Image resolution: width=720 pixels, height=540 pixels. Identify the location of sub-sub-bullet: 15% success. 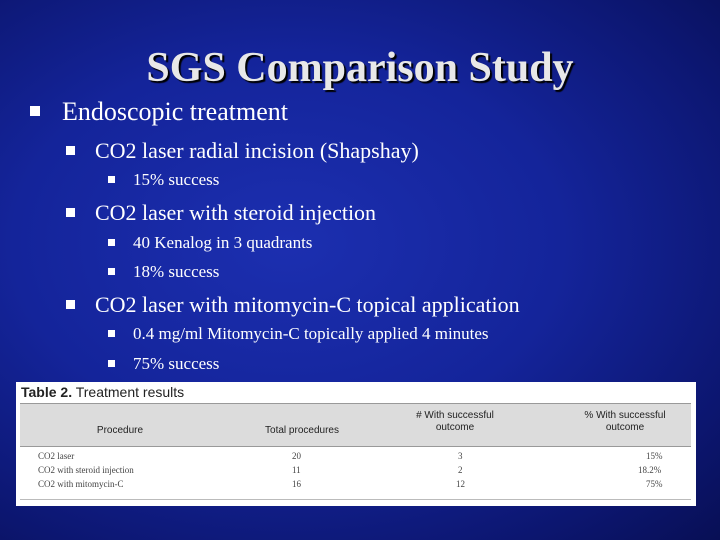
(163, 180).